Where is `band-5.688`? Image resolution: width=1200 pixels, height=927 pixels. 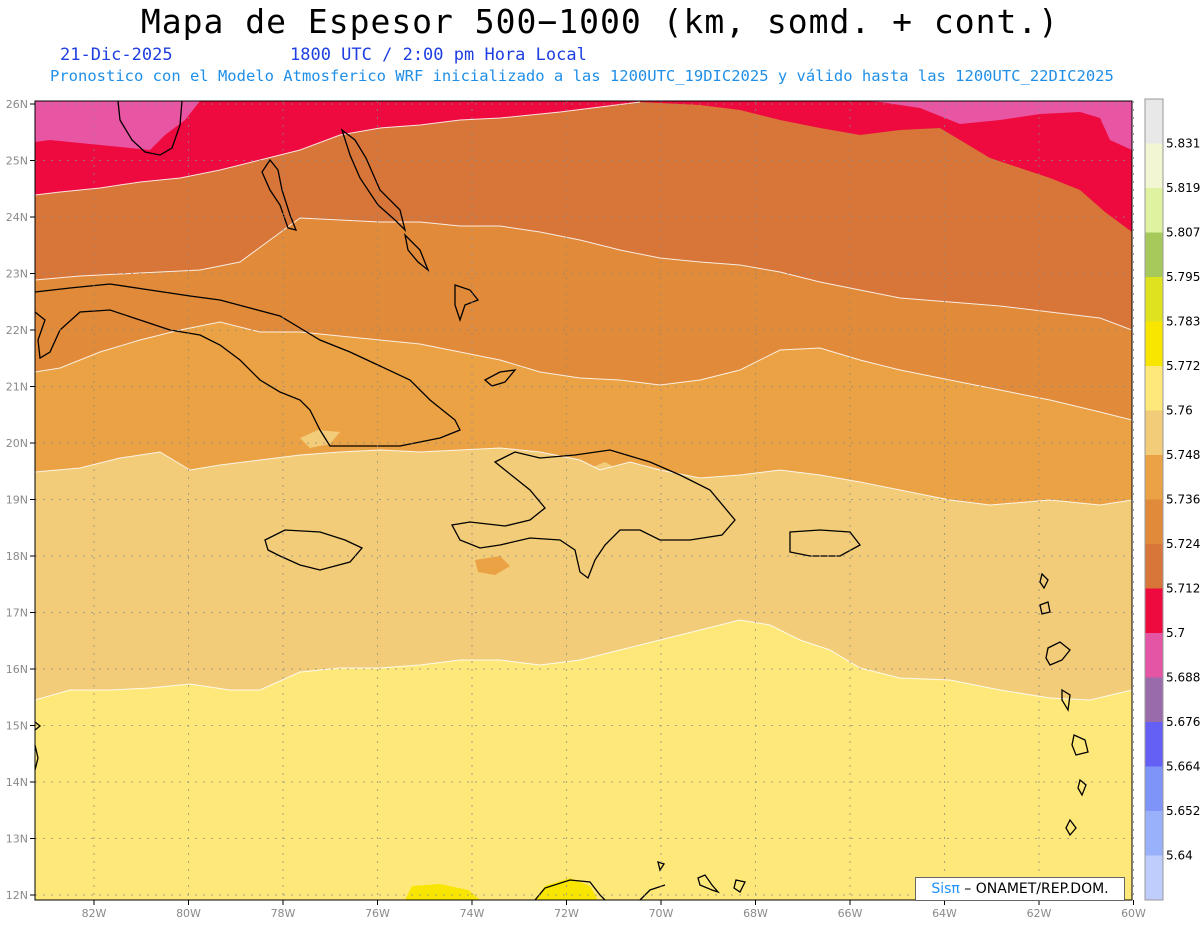
band-5.688 is located at coordinates (583, 125).